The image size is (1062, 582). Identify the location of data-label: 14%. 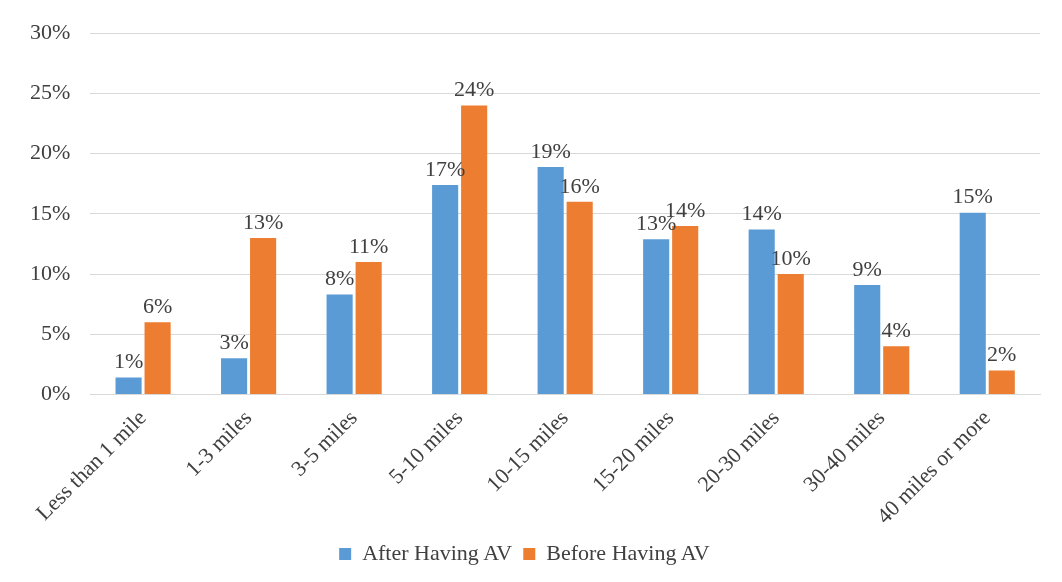
(761, 213).